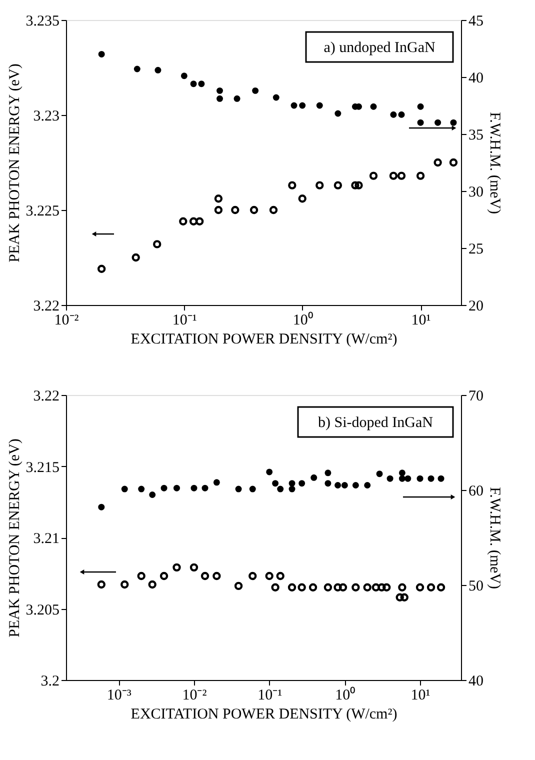  What do you see at coordinates (476, 22) in the screenshot?
I see `y2-tick-label: 45` at bounding box center [476, 22].